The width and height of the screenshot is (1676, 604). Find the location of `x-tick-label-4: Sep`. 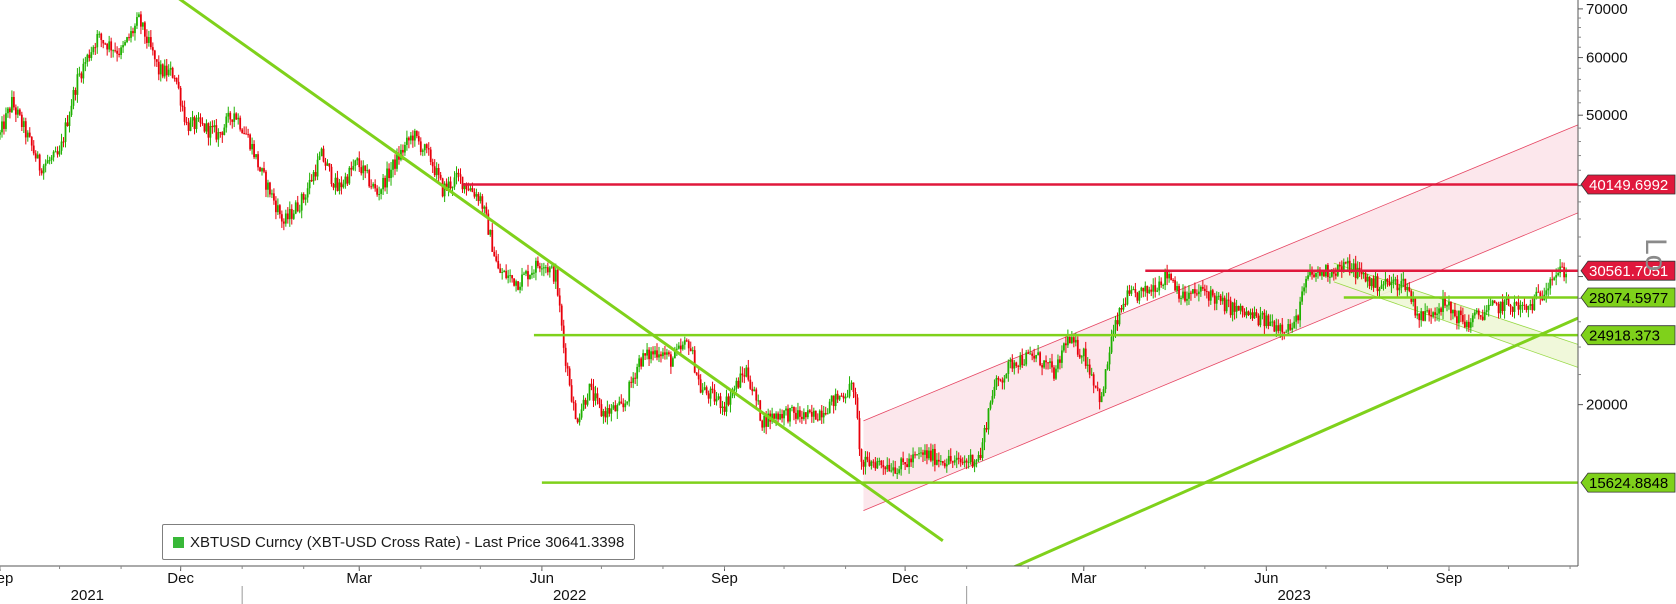

x-tick-label-4: Sep is located at coordinates (724, 578).